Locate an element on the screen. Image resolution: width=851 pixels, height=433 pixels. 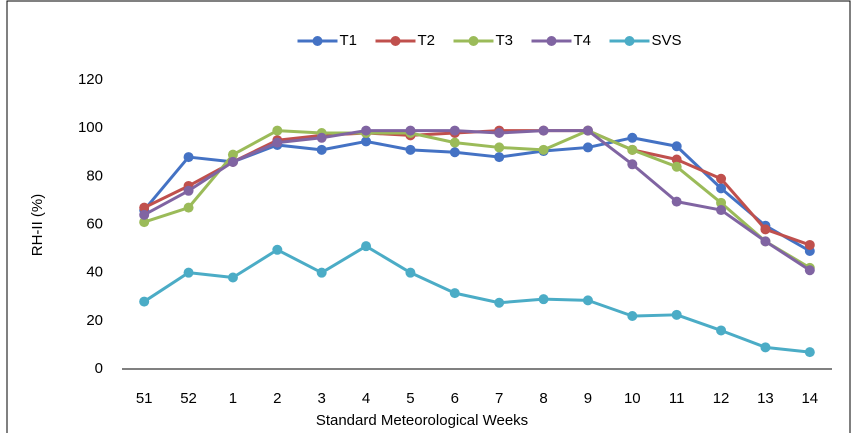
x-tick-label: 1 is located at coordinates (233, 398).